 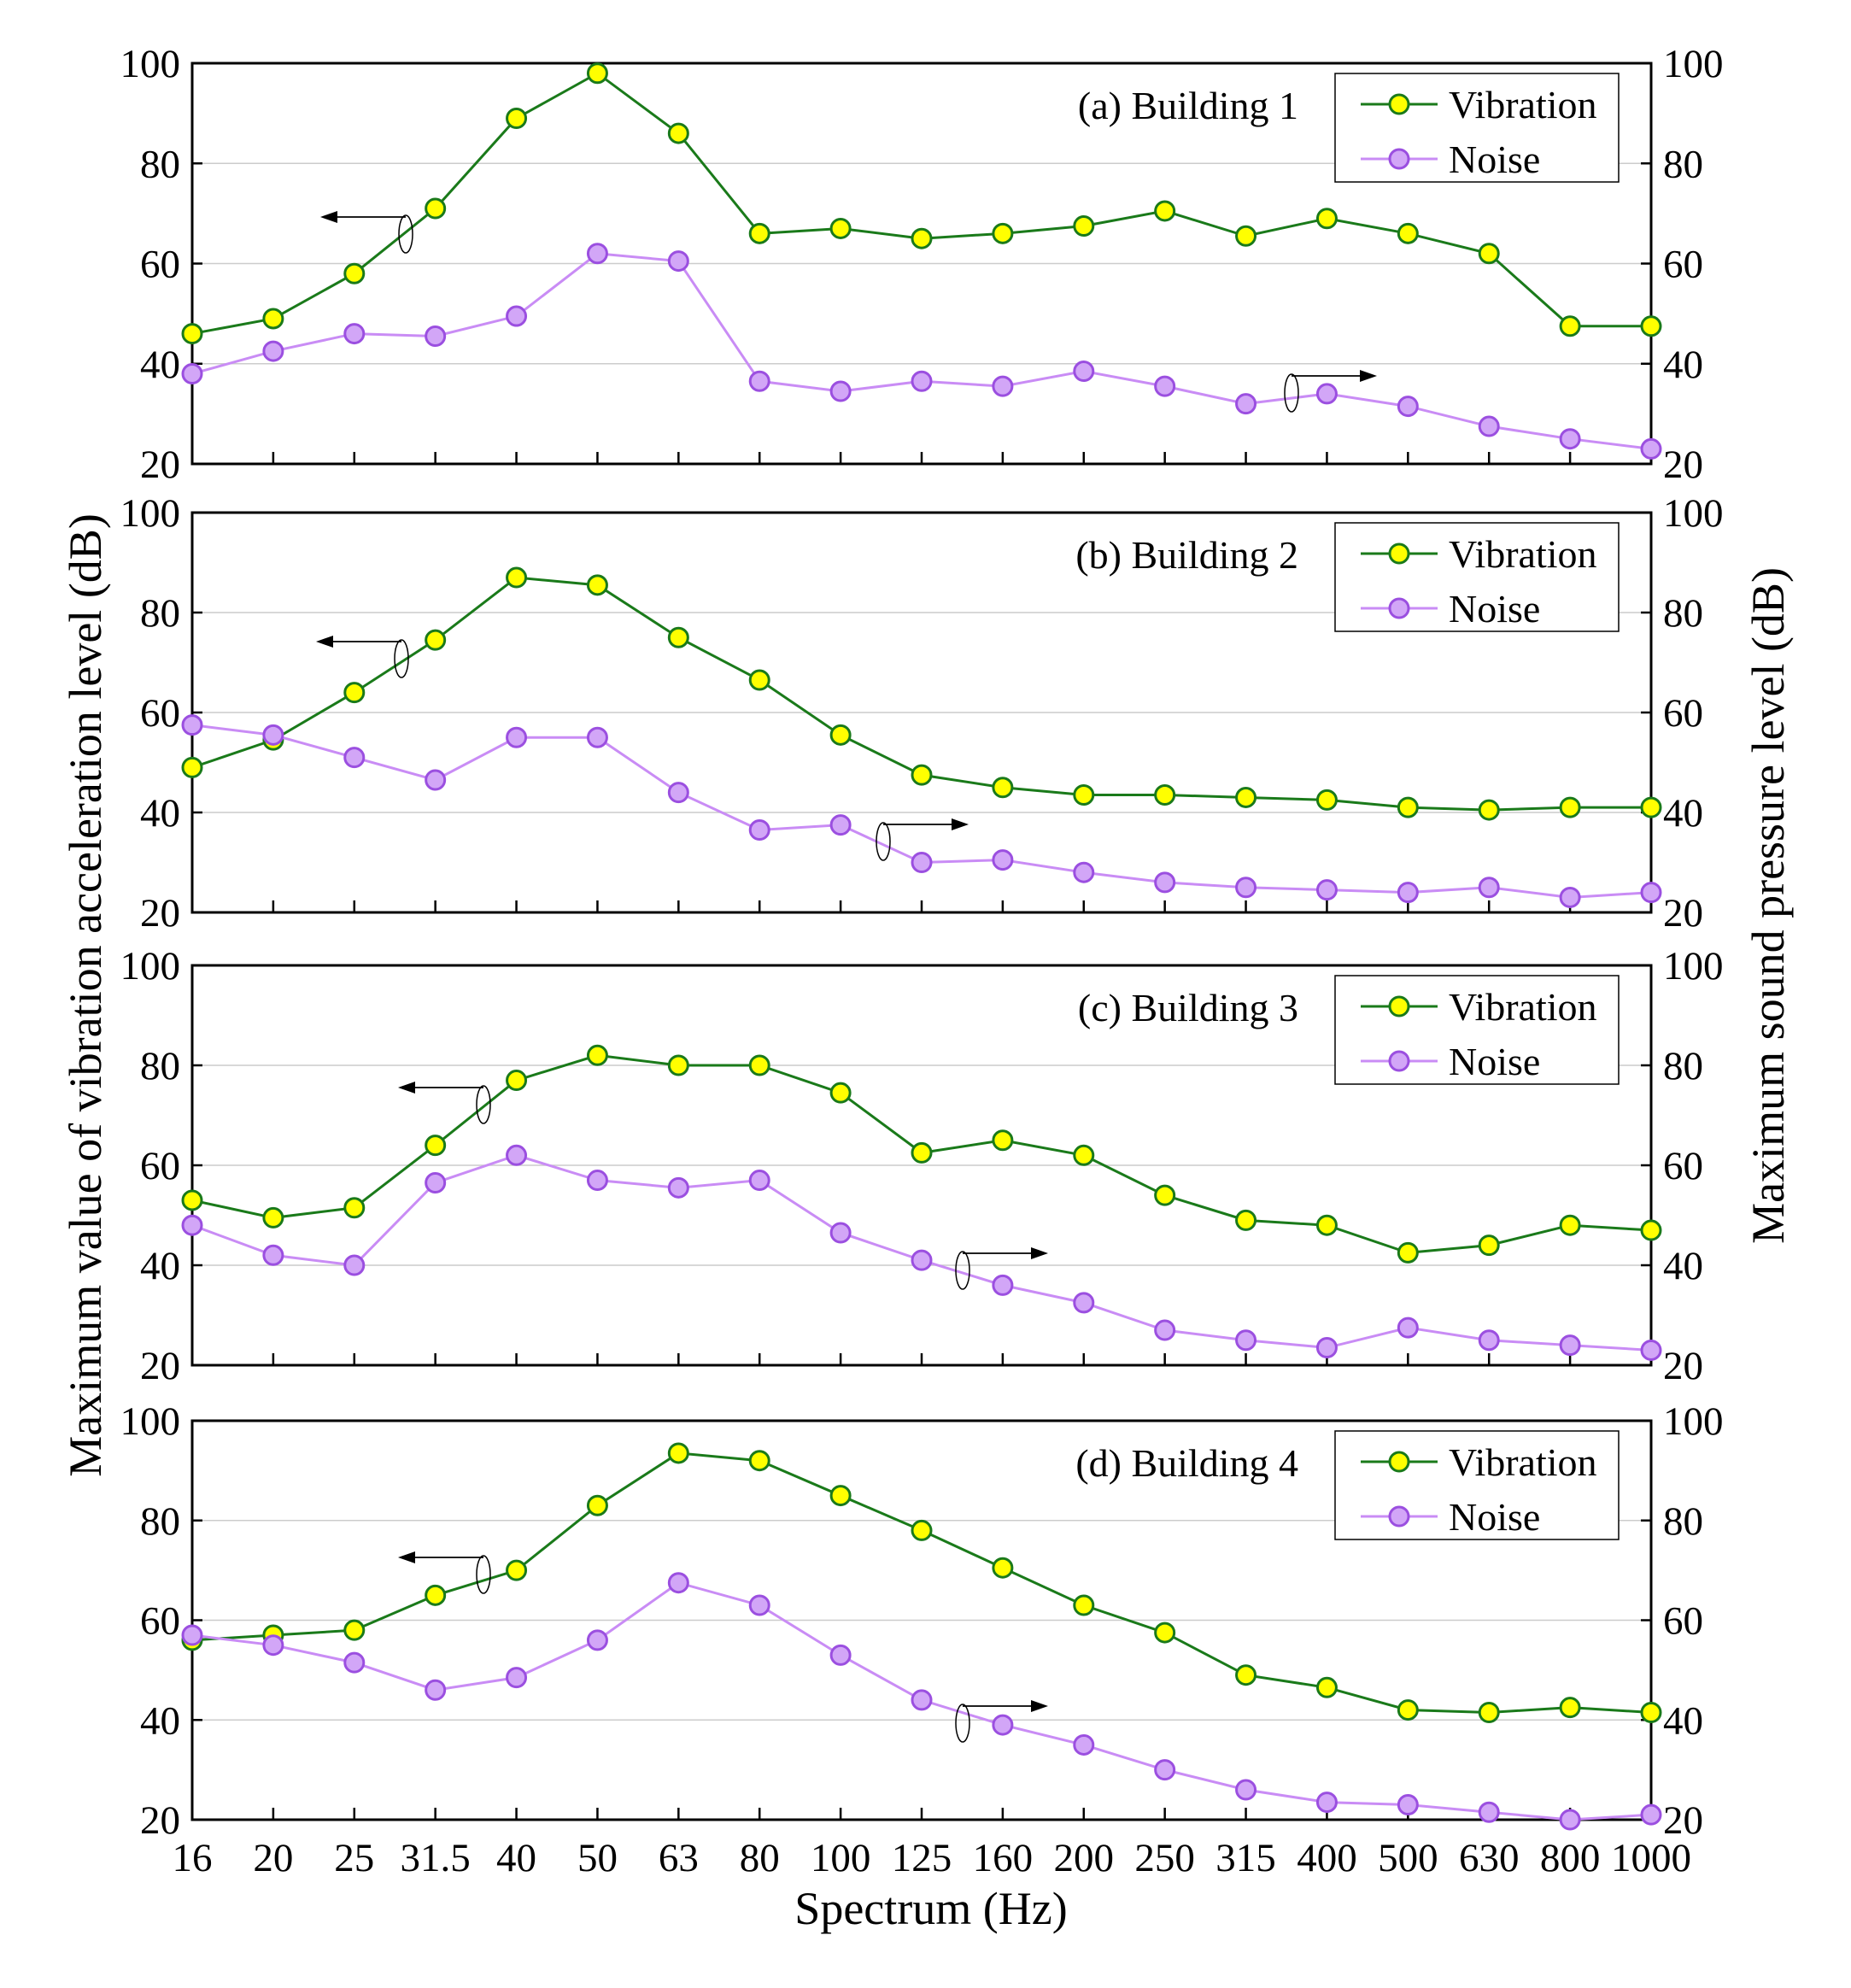 What do you see at coordinates (1683, 1521) in the screenshot?
I see `y-tick-label-right: 80` at bounding box center [1683, 1521].